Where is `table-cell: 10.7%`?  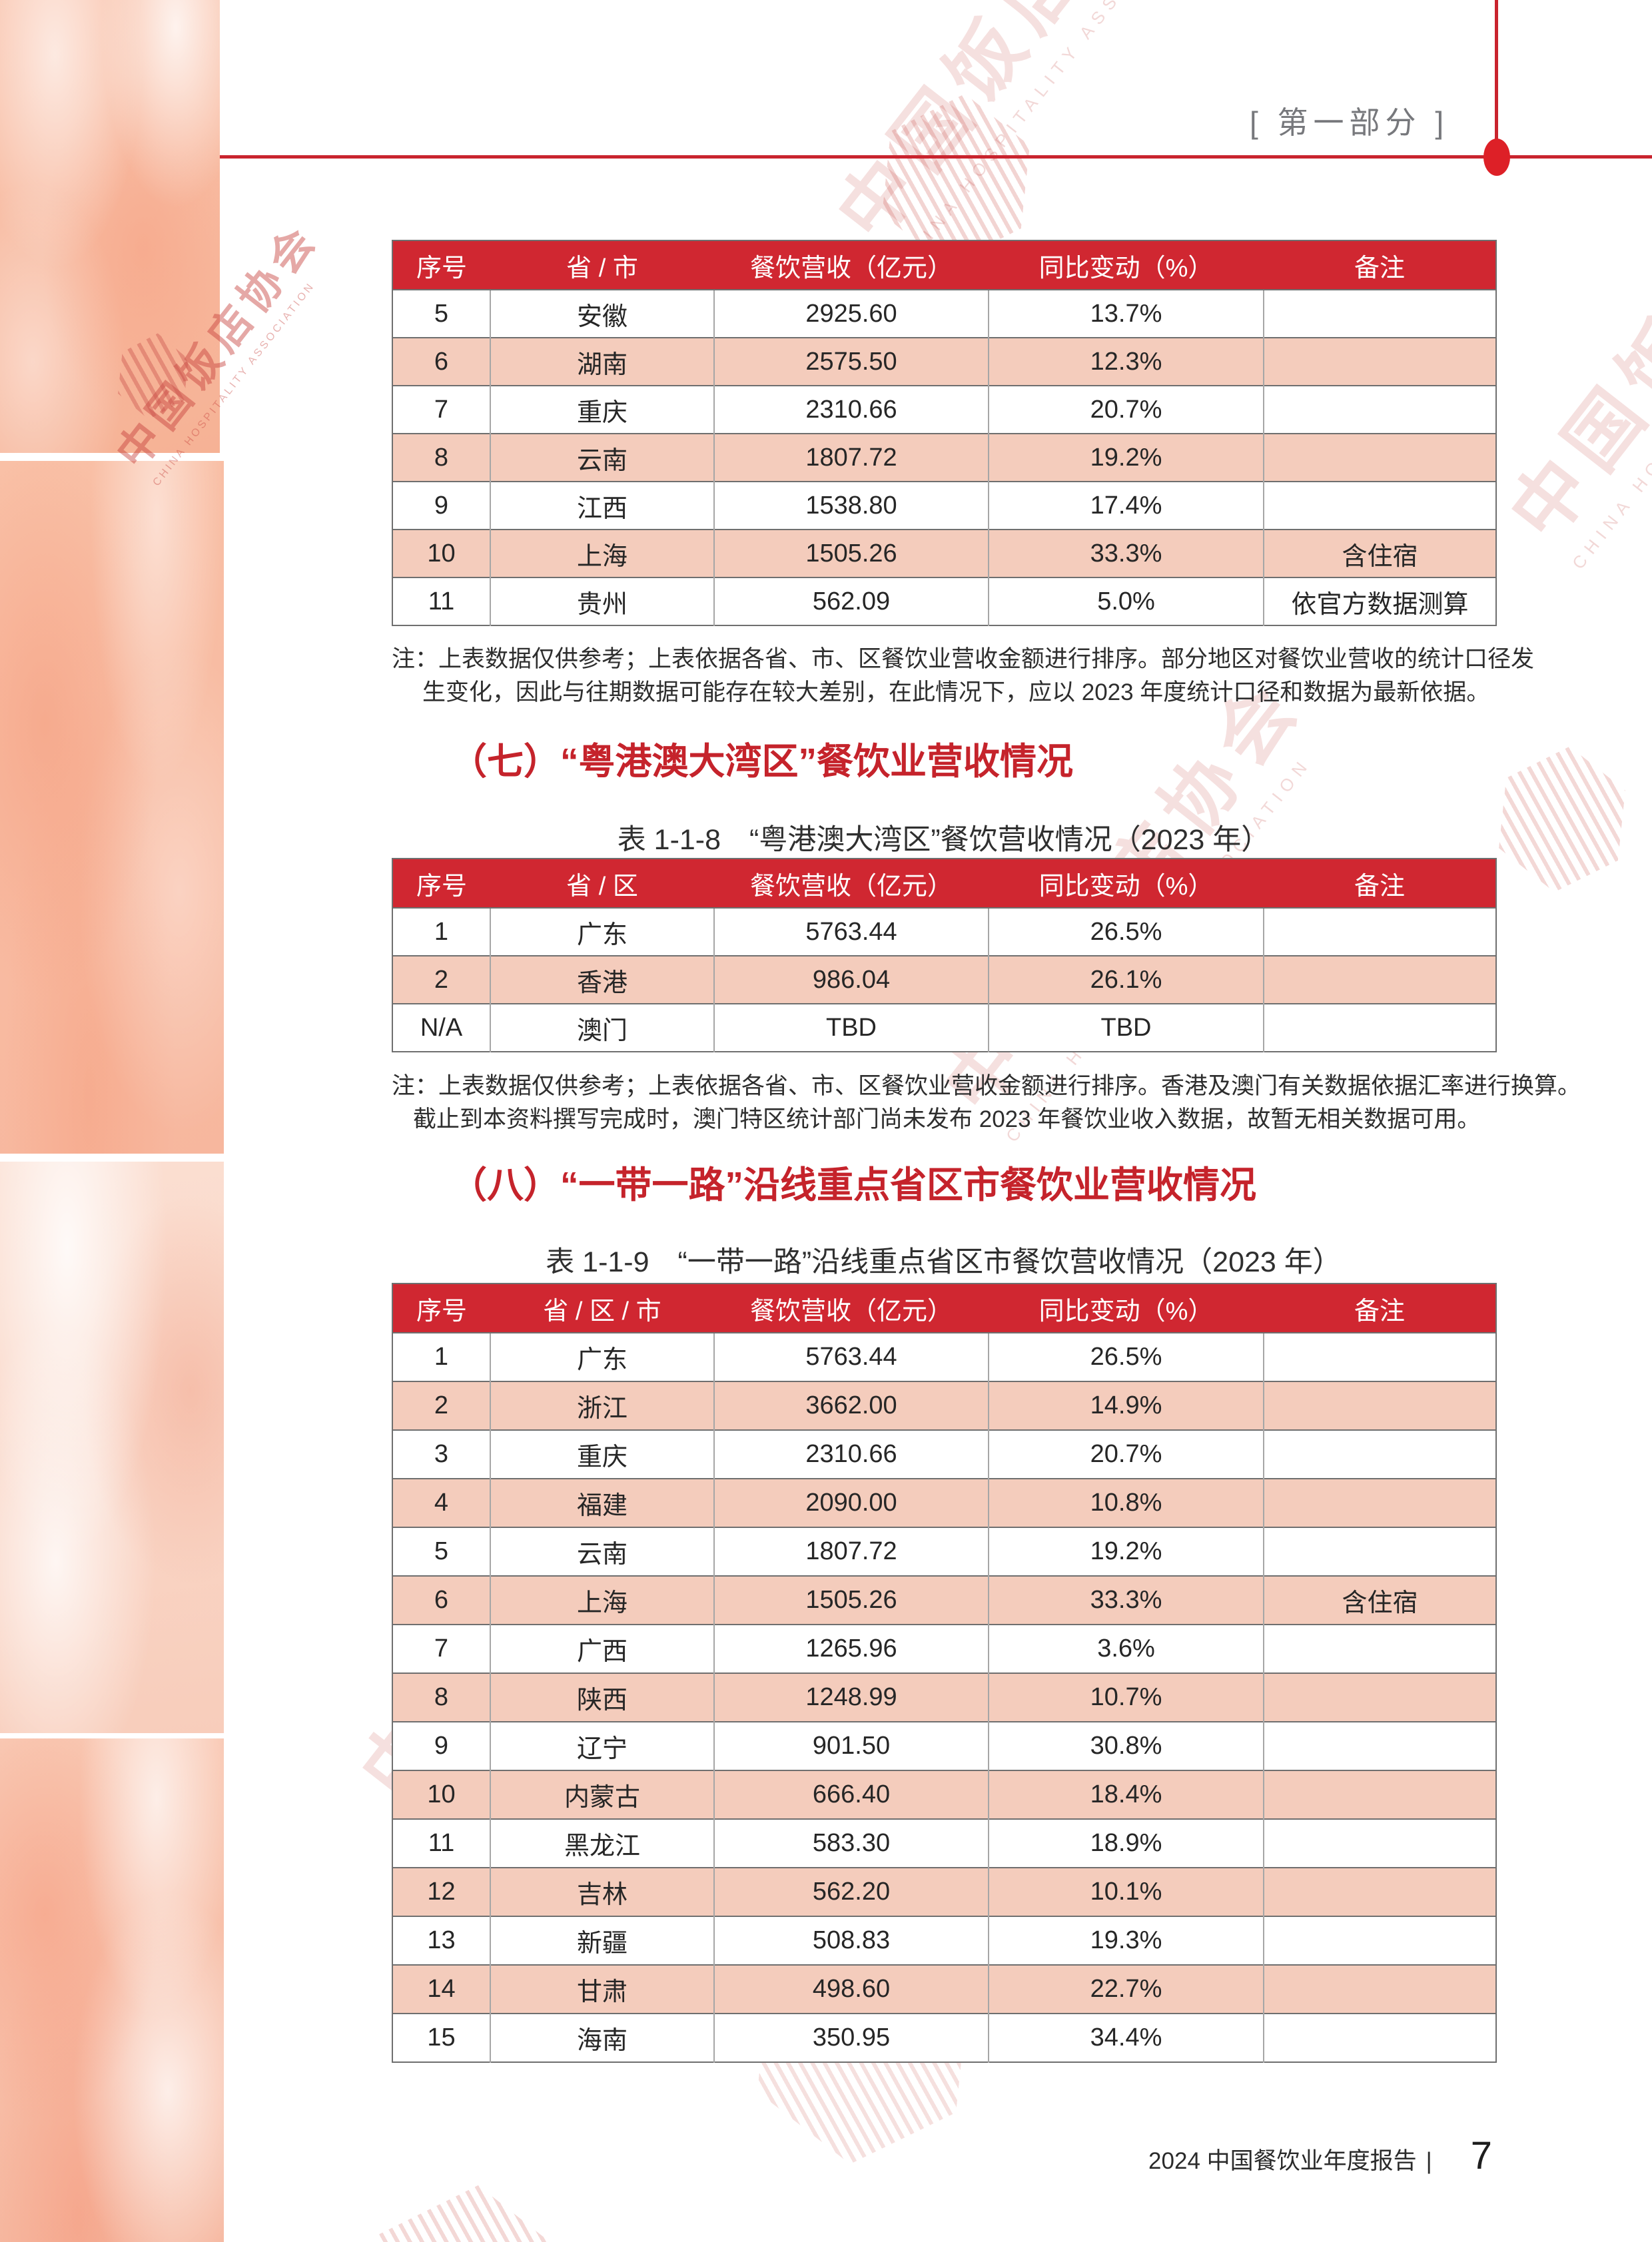
table-cell: 10.7% is located at coordinates (1126, 1697).